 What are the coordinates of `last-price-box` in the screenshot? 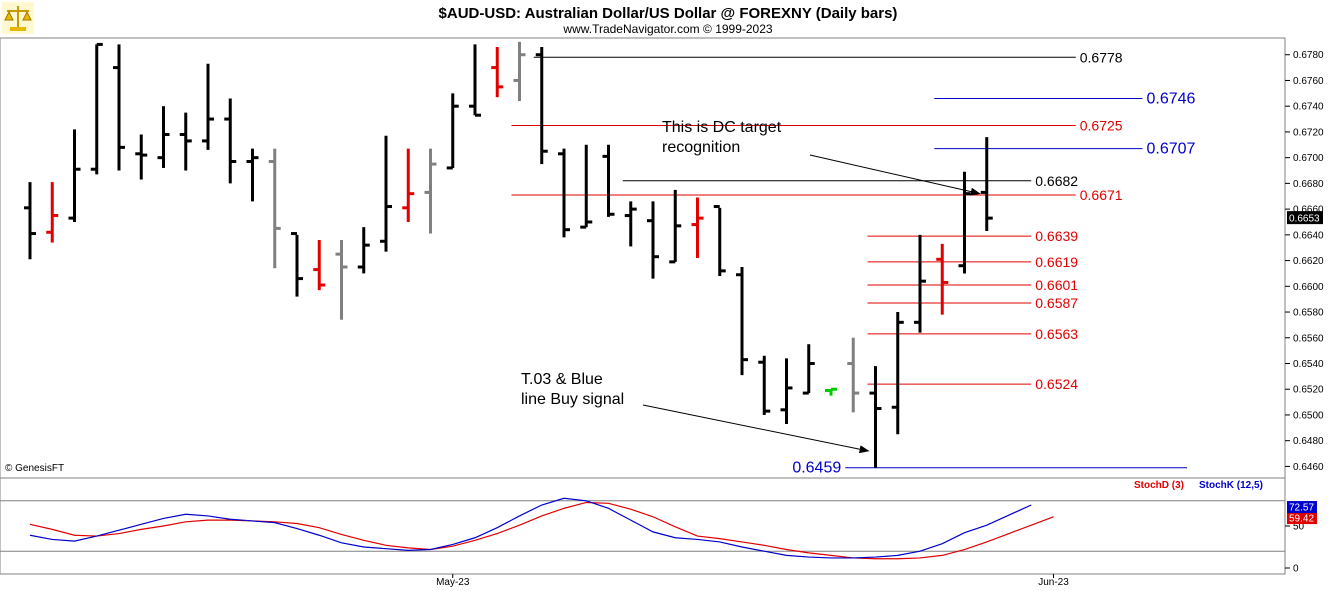 It's located at (1305, 218).